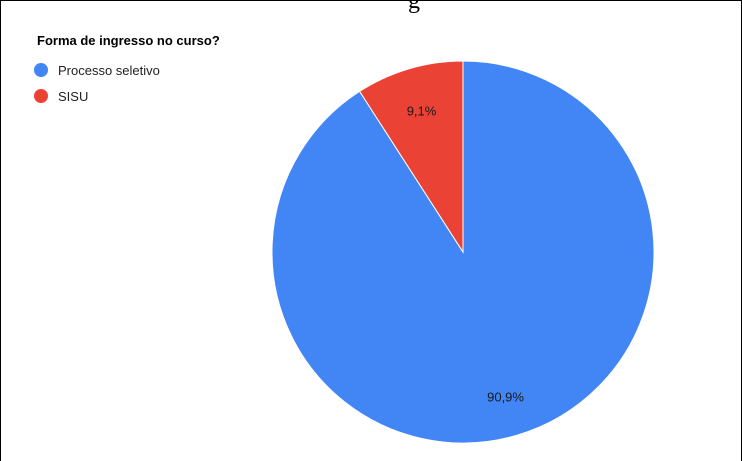 The width and height of the screenshot is (742, 461). Describe the element at coordinates (422, 110) in the screenshot. I see `slice-label-sisu: 9,1%` at that location.